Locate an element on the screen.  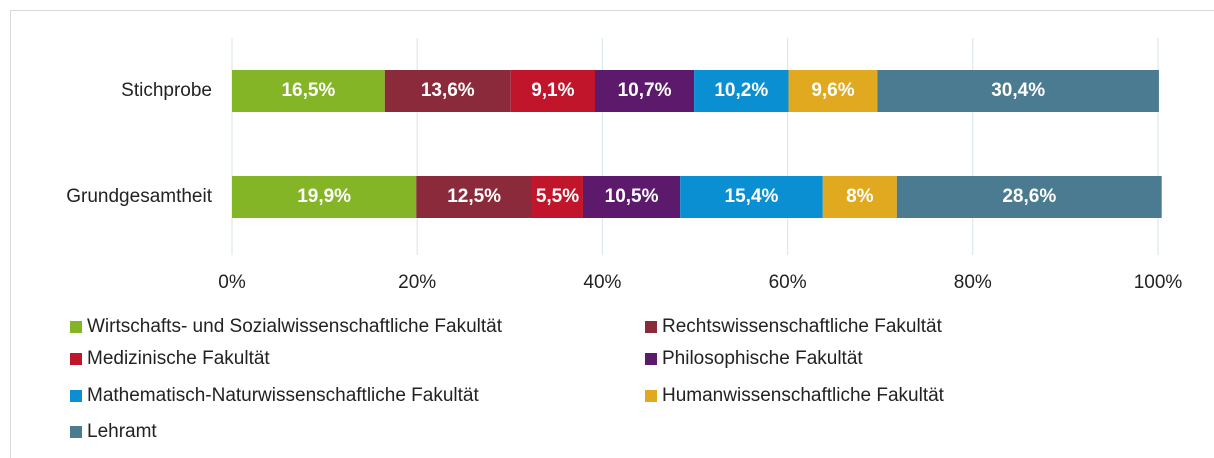
data-label: 8% is located at coordinates (860, 196).